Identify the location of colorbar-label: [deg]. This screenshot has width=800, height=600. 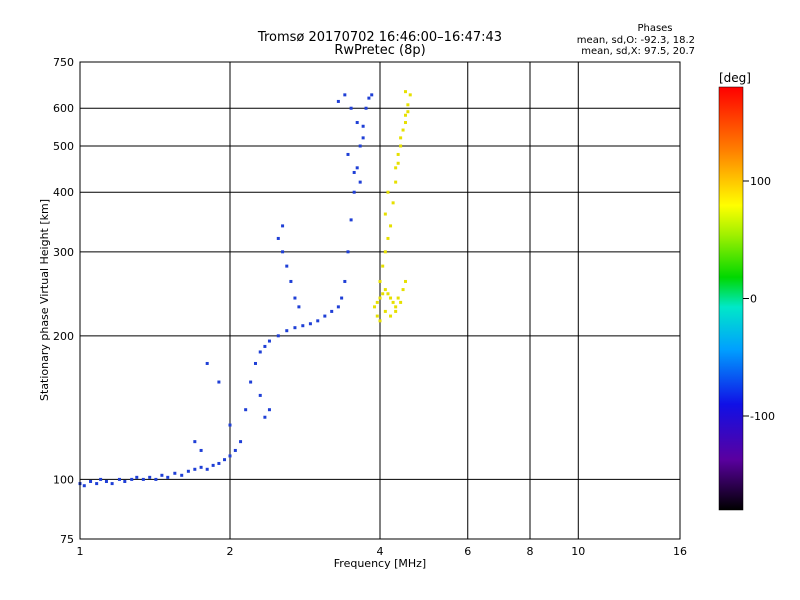
(735, 78).